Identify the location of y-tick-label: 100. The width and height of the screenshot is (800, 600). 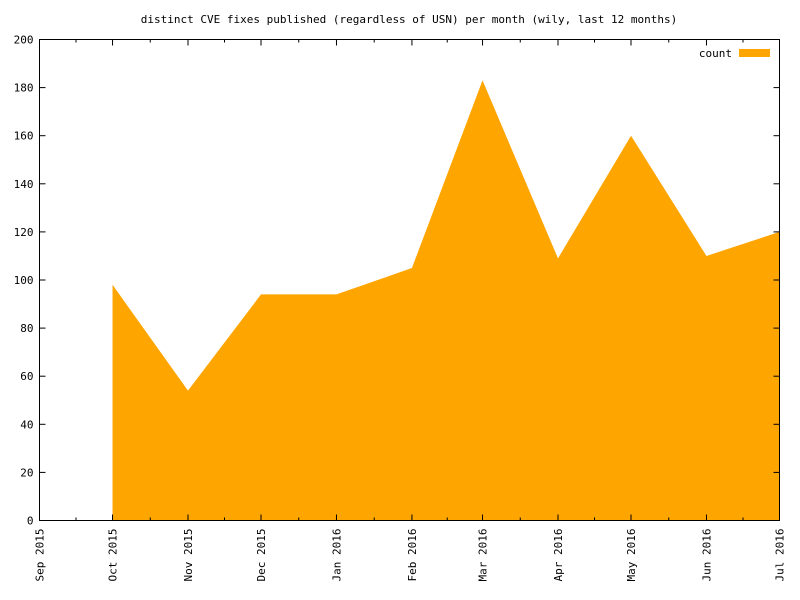
(24, 280).